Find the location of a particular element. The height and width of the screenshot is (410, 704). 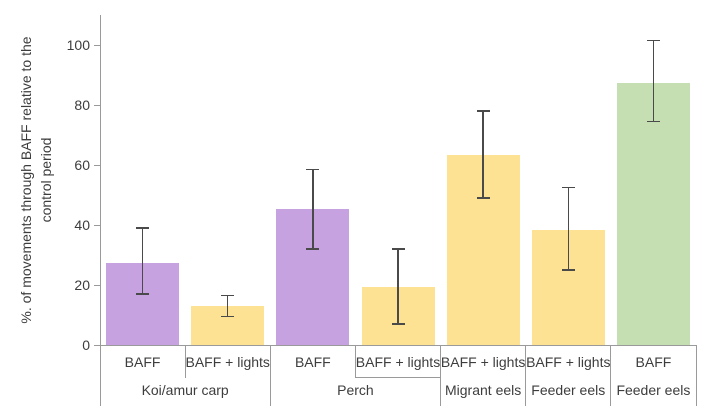

y-tick-label: 80 is located at coordinates (82, 105).